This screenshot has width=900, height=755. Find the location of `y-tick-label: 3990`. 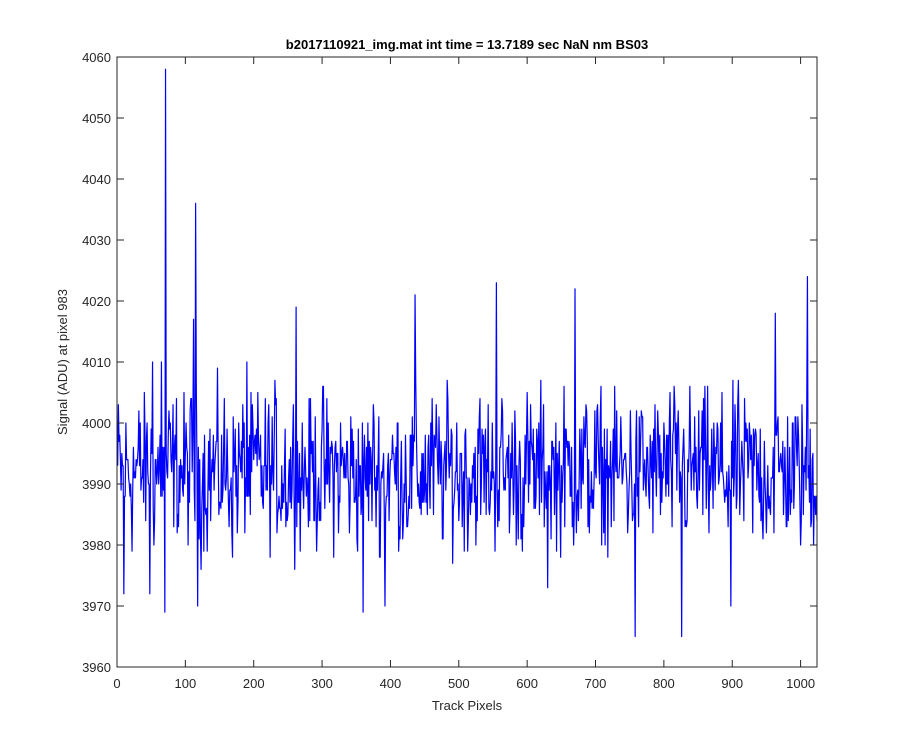

y-tick-label: 3990 is located at coordinates (96, 484).